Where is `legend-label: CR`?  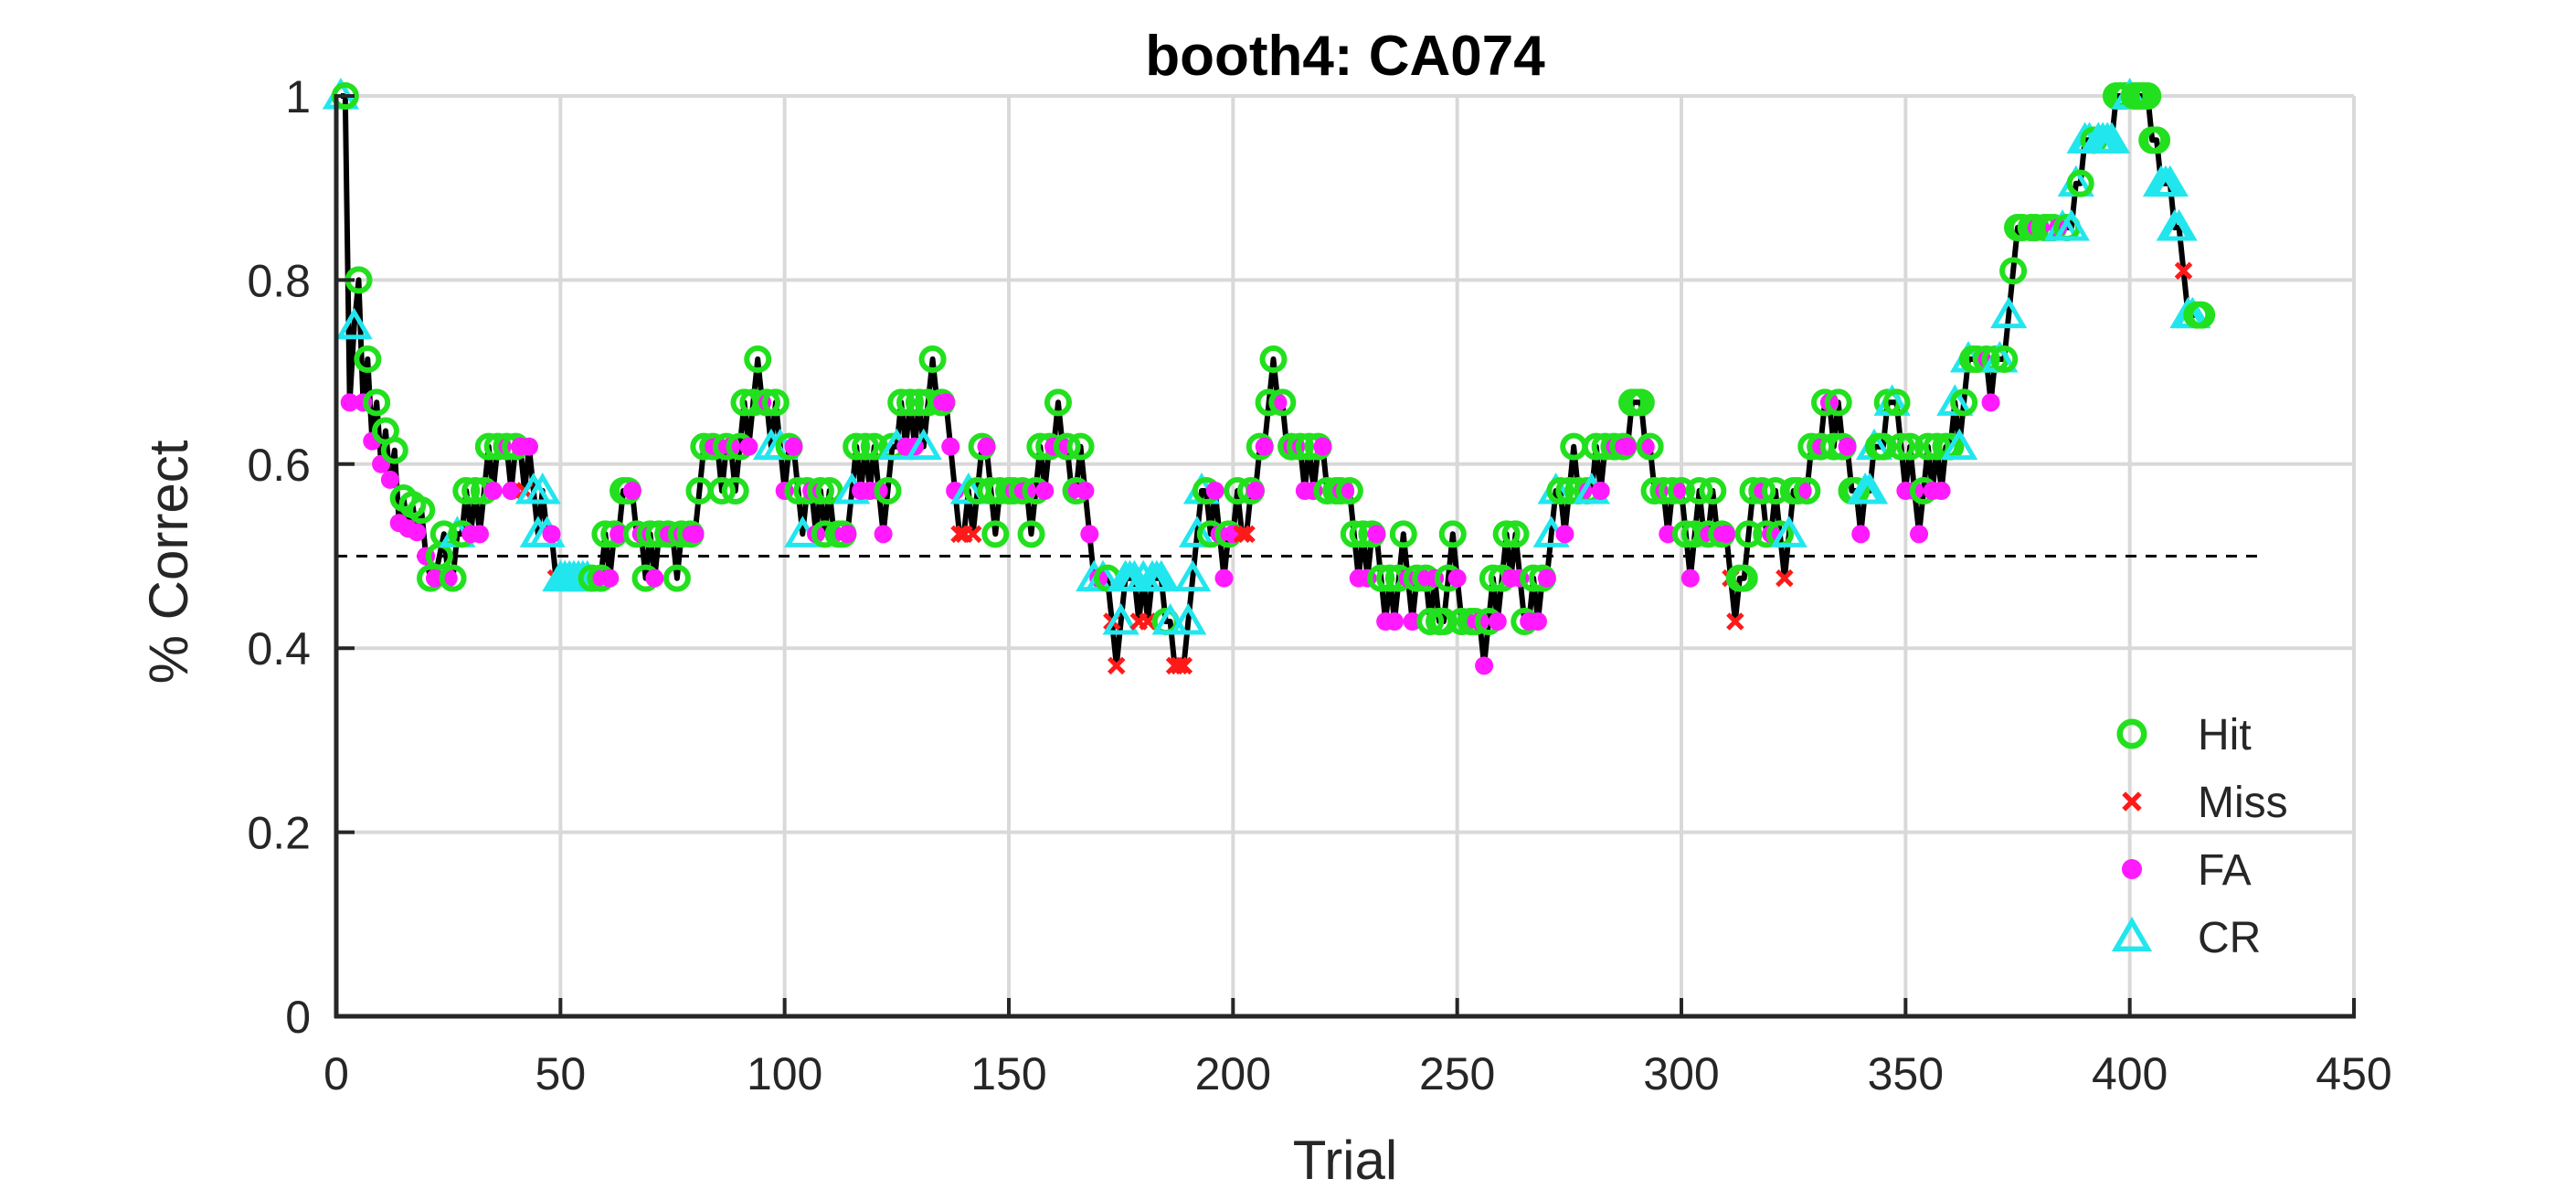
legend-label: CR is located at coordinates (2229, 938).